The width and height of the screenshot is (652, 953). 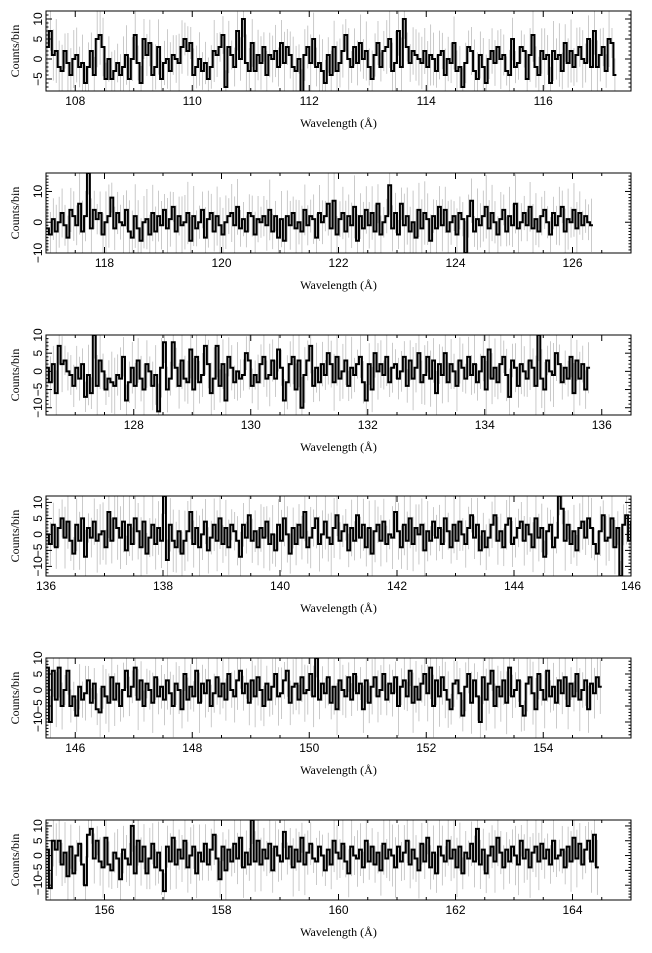 What do you see at coordinates (134, 425) in the screenshot?
I see `x-tick-label: 128` at bounding box center [134, 425].